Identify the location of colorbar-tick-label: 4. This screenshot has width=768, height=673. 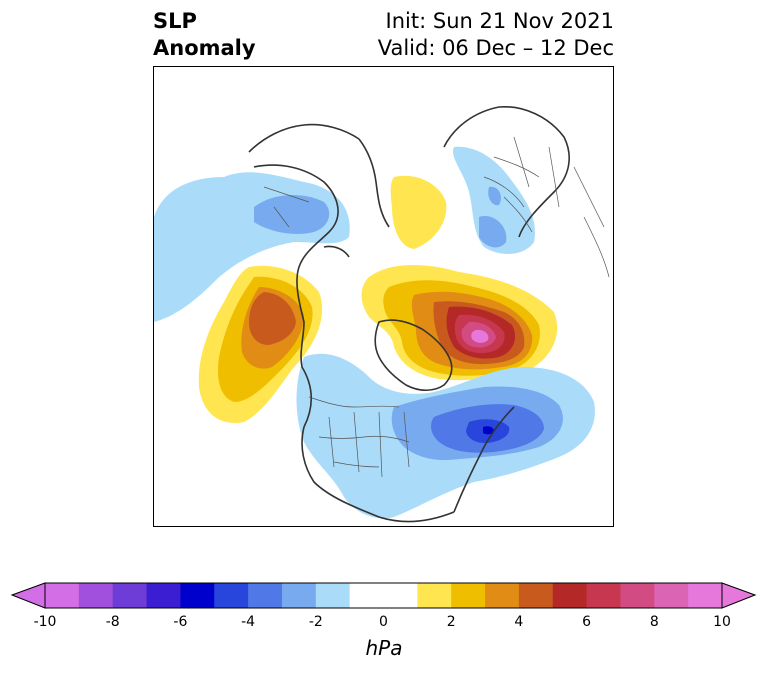
(519, 622).